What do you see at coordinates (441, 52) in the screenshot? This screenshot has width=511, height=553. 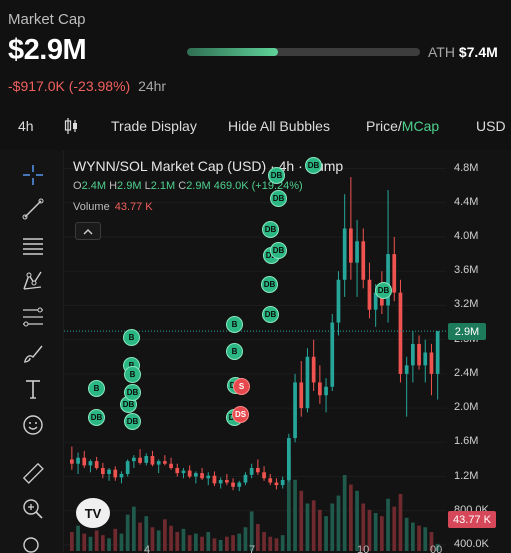 I see `ath-label: ATH` at bounding box center [441, 52].